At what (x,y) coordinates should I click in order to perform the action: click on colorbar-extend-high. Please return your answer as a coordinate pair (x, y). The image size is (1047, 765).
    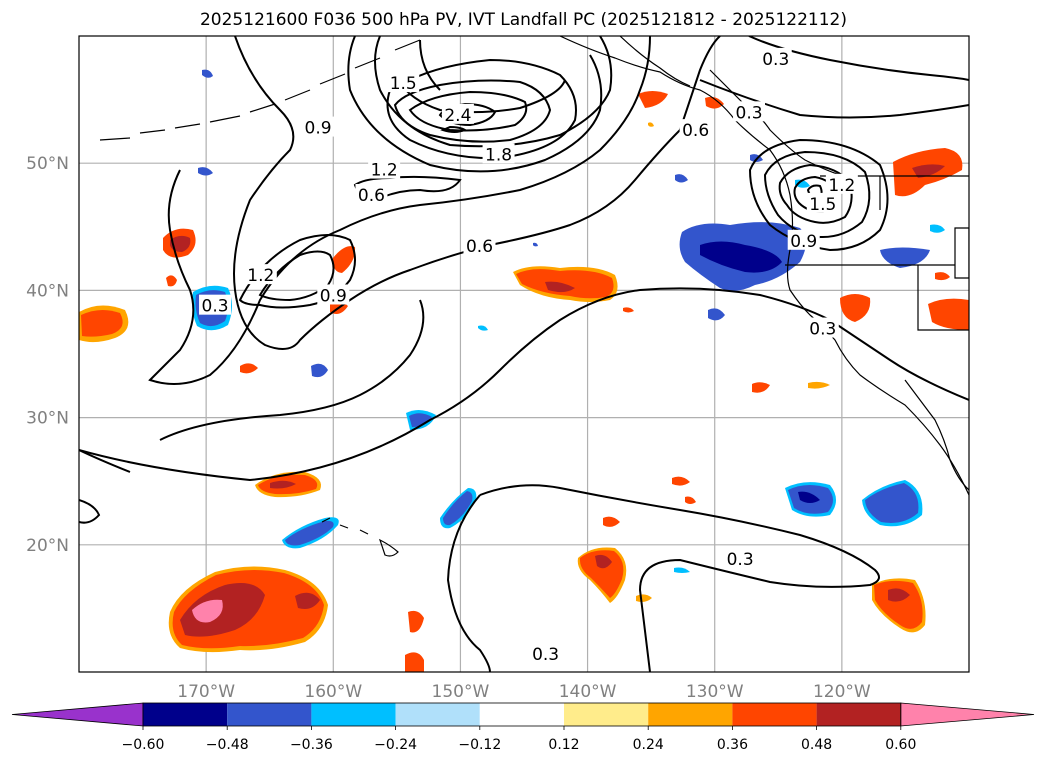
    Looking at the image, I should click on (967, 714).